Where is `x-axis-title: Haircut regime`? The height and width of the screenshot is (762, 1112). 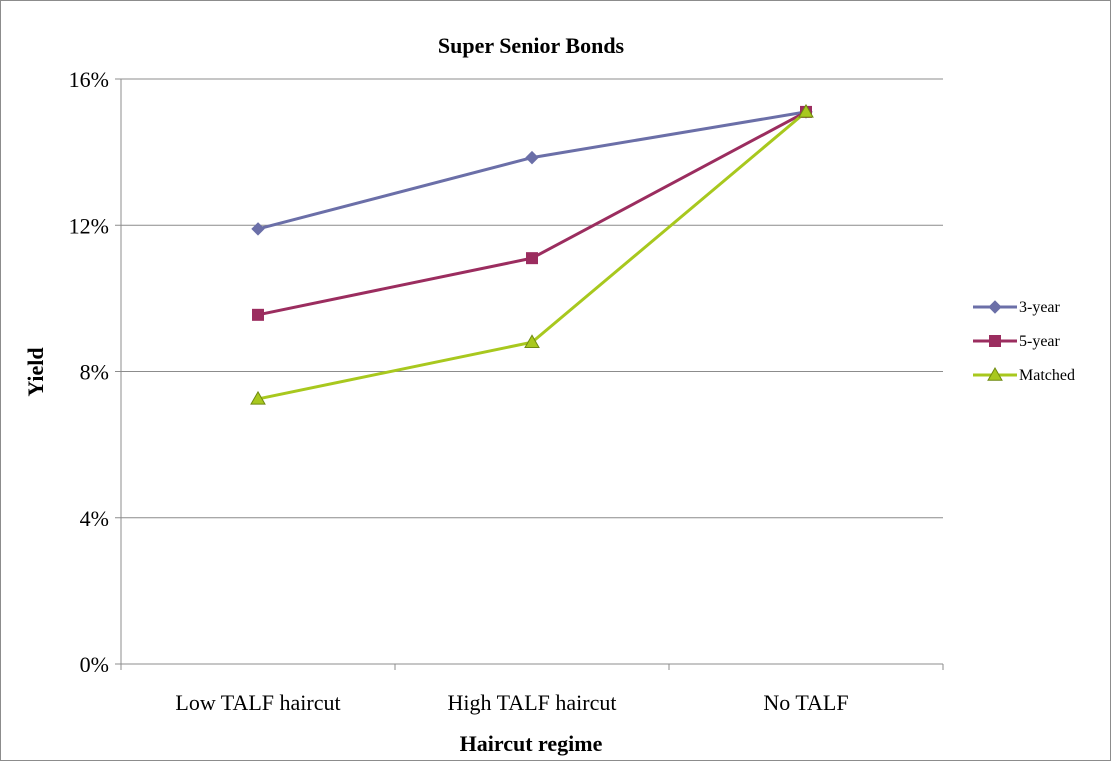 x-axis-title: Haircut regime is located at coordinates (531, 743).